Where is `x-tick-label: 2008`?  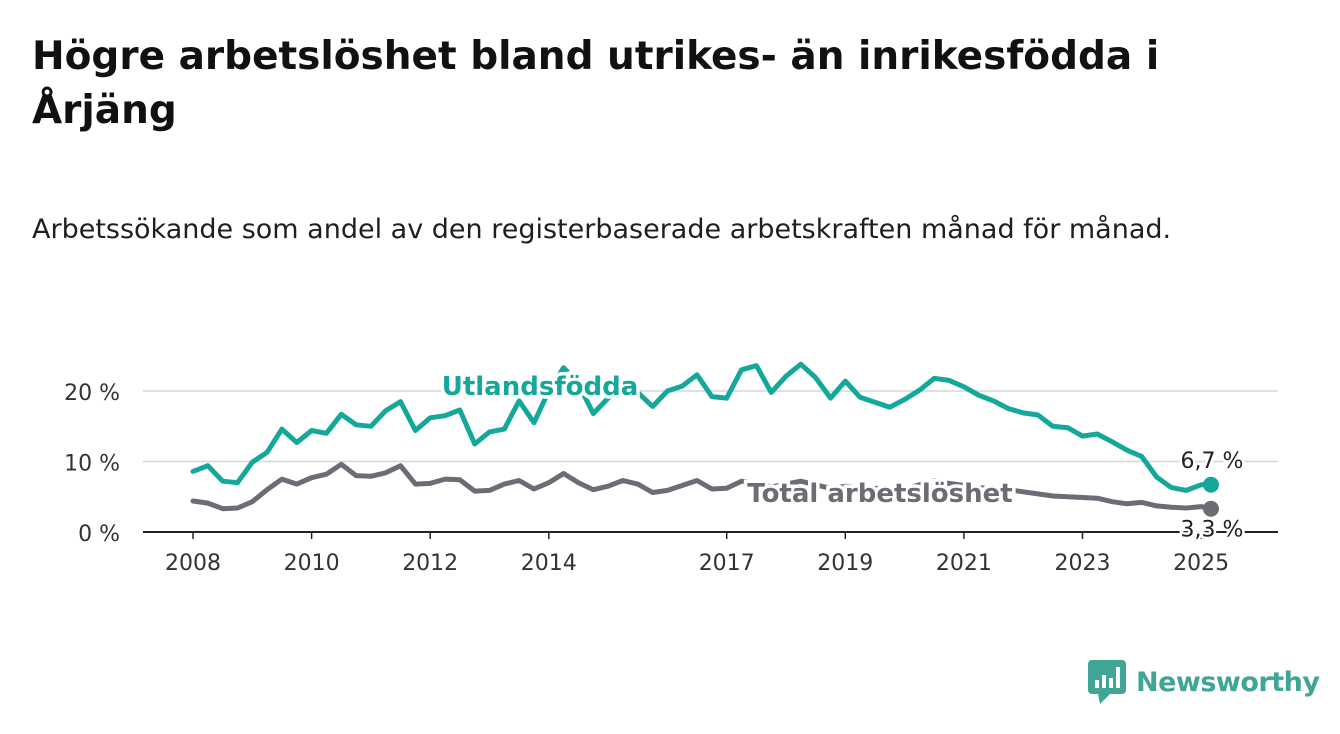
x-tick-label: 2008 is located at coordinates (193, 563).